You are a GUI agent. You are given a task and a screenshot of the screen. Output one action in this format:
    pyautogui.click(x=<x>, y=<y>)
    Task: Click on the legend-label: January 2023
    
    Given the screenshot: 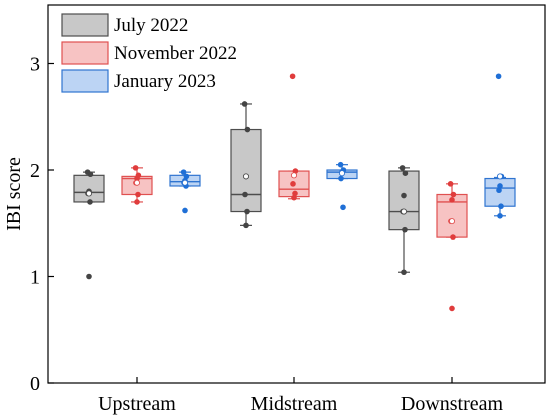 What is the action you would take?
    pyautogui.click(x=165, y=81)
    